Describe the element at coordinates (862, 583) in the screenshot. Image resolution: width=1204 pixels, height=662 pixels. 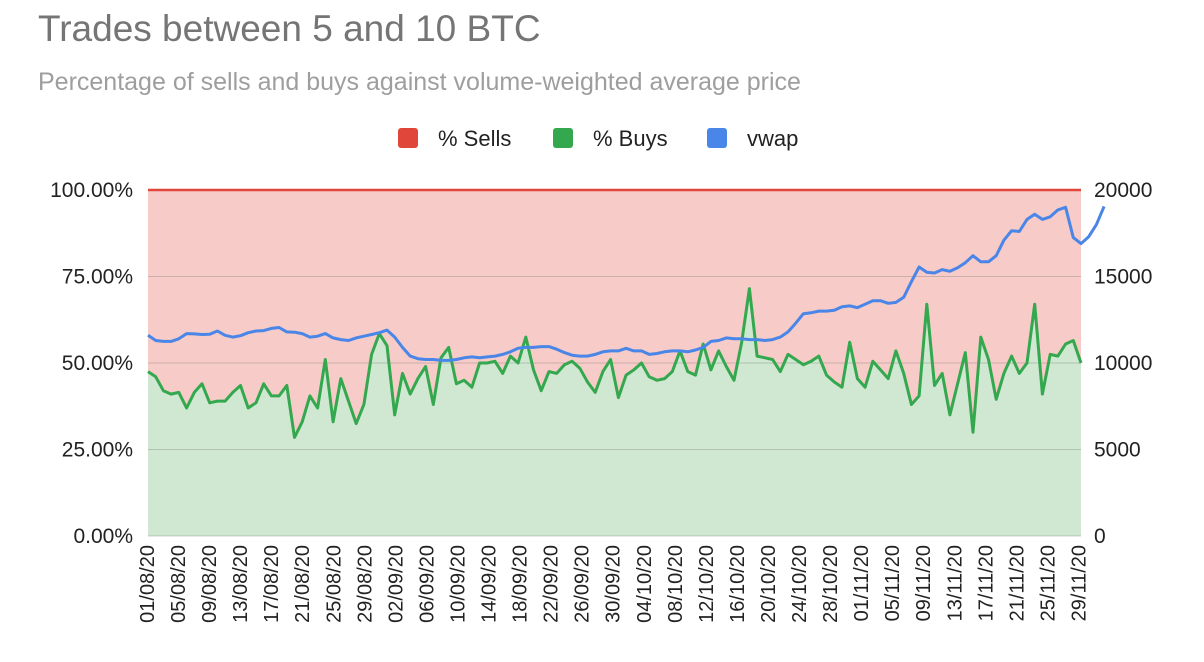
I see `x-tick-label: 01/11/20` at that location.